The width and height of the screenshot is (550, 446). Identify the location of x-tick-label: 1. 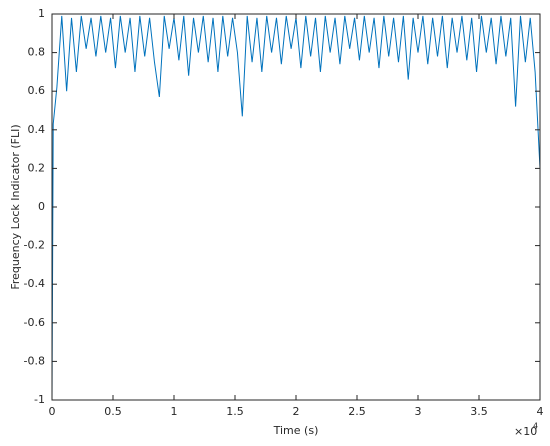
(174, 411).